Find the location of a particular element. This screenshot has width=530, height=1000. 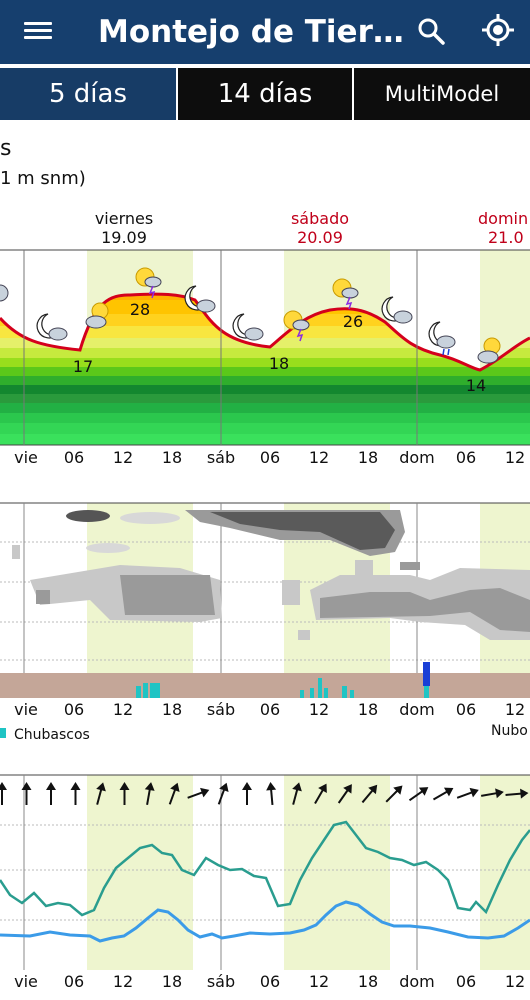

x-axis-panel-3: vie 06 12 18 sáb 06 12 18 dom 06 12 is located at coordinates (269, 981).